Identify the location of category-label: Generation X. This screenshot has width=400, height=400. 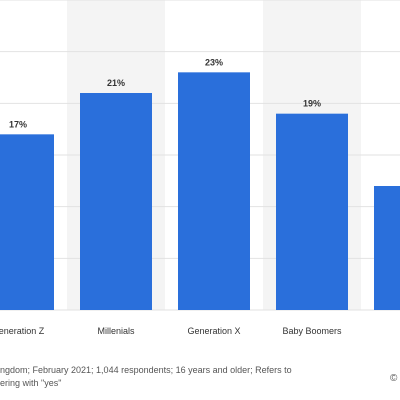
(213, 331).